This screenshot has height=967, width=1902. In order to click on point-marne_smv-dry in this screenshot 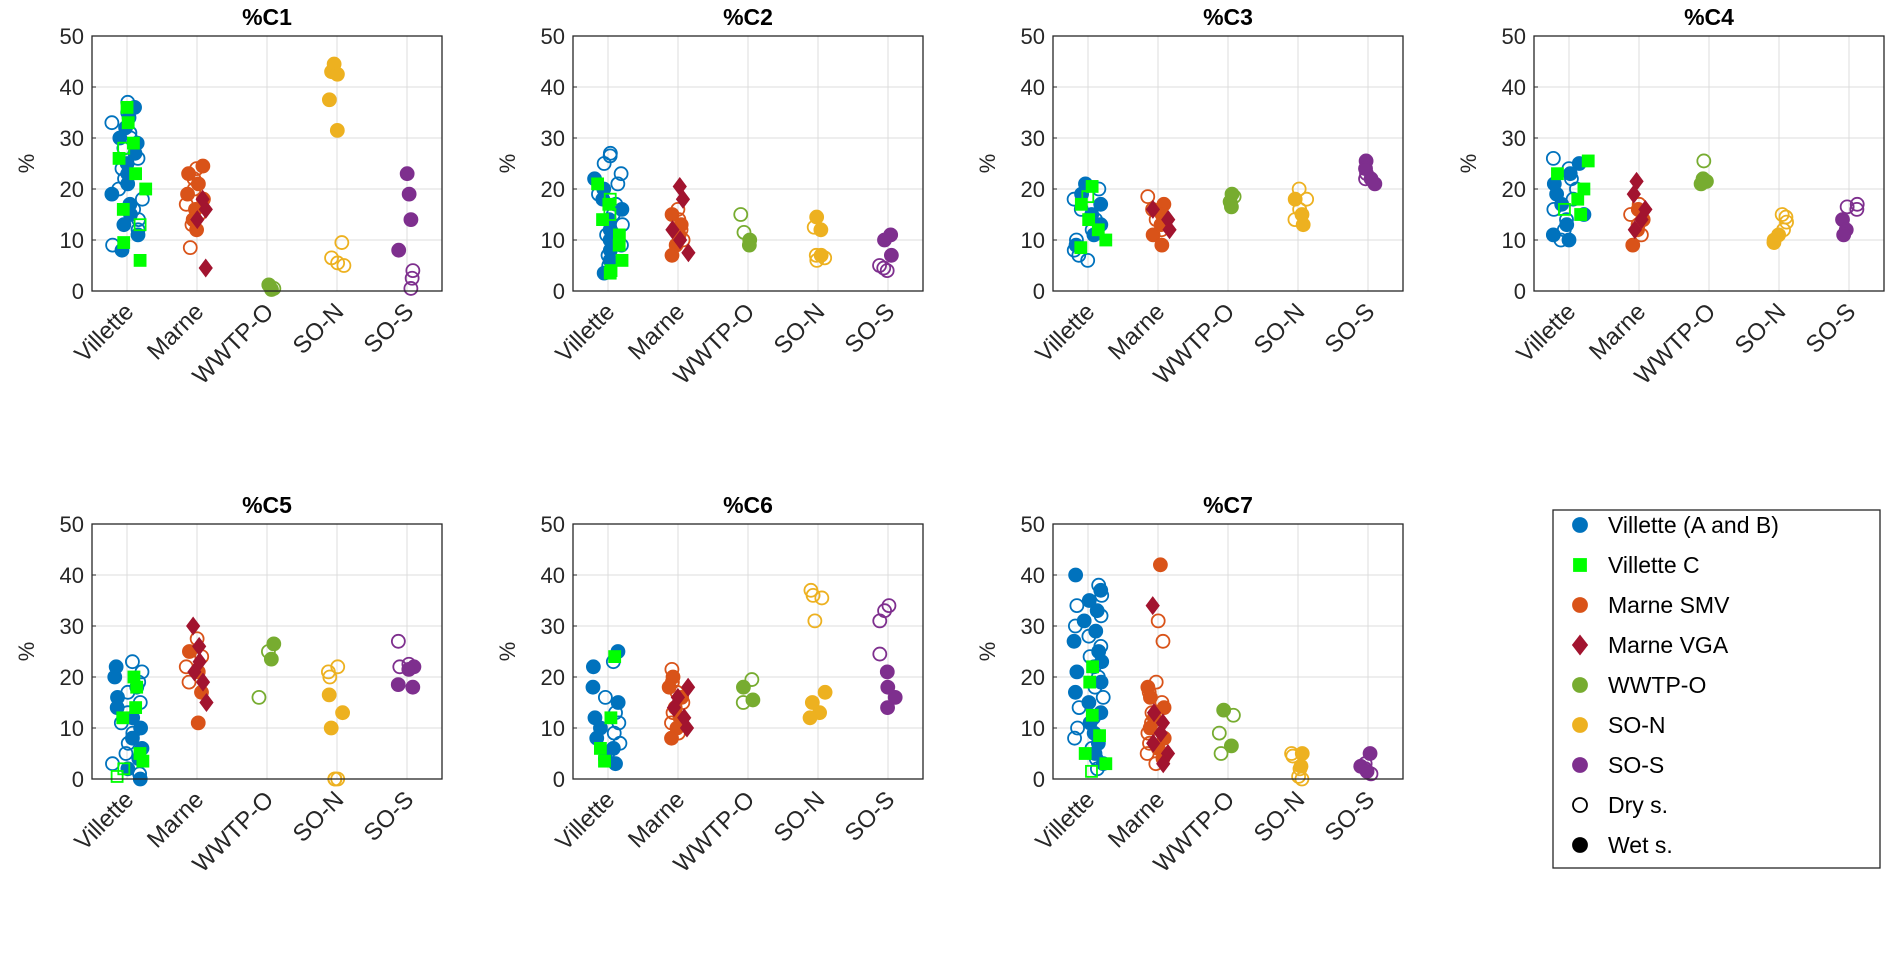, I will do `click(1158, 621)`.